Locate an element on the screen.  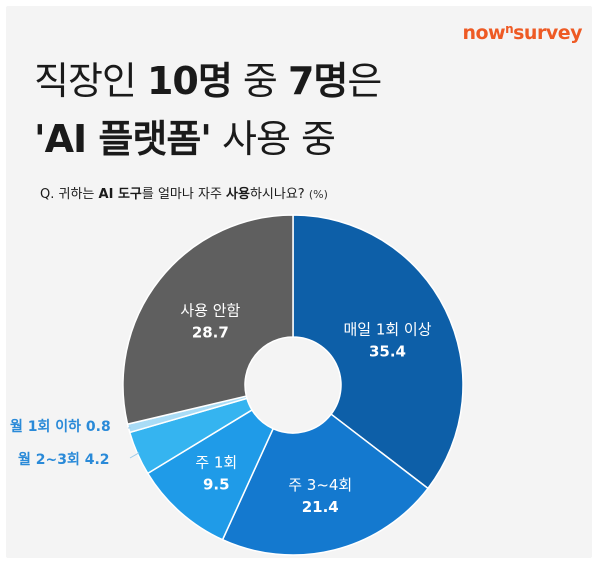
slice-label-매일-1회-이상: 매일 1회 이상 is located at coordinates (387, 329).